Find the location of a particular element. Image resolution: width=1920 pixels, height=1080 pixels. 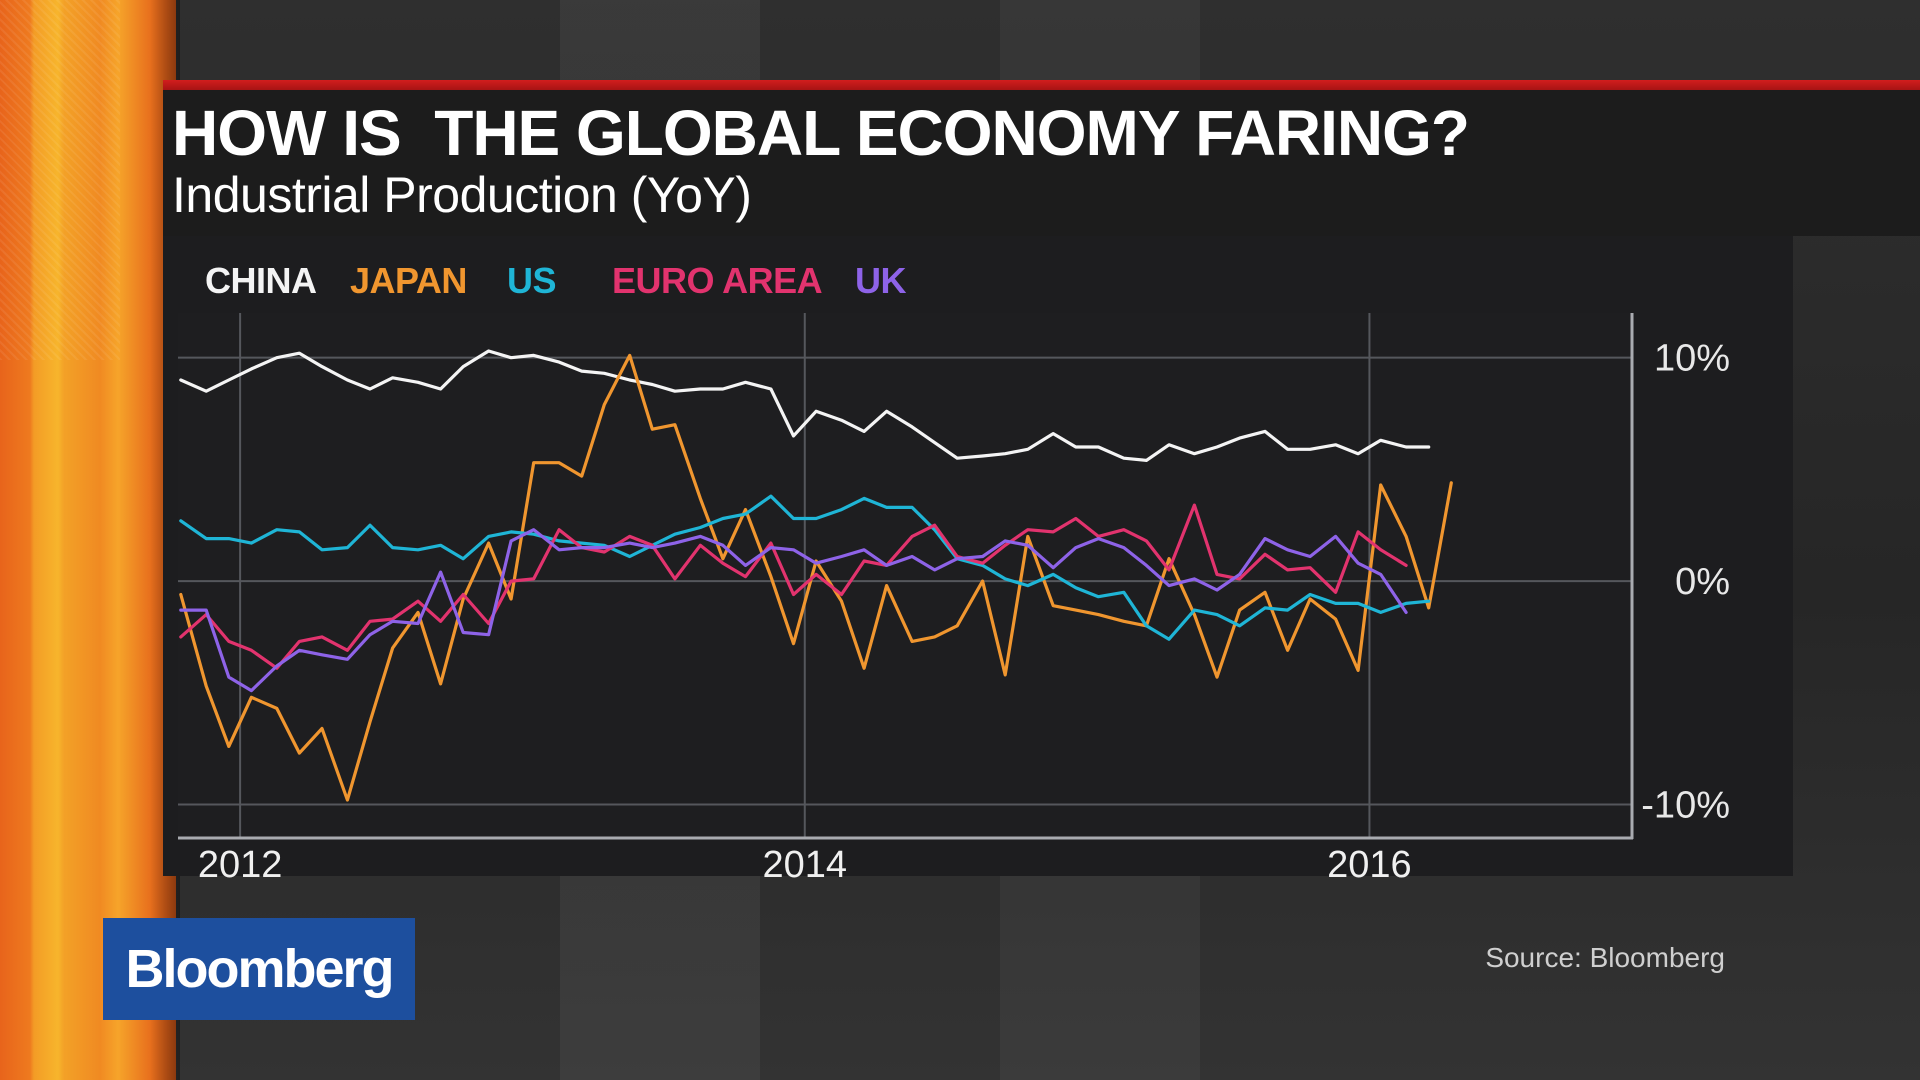

legend-china: CHINA is located at coordinates (261, 280).